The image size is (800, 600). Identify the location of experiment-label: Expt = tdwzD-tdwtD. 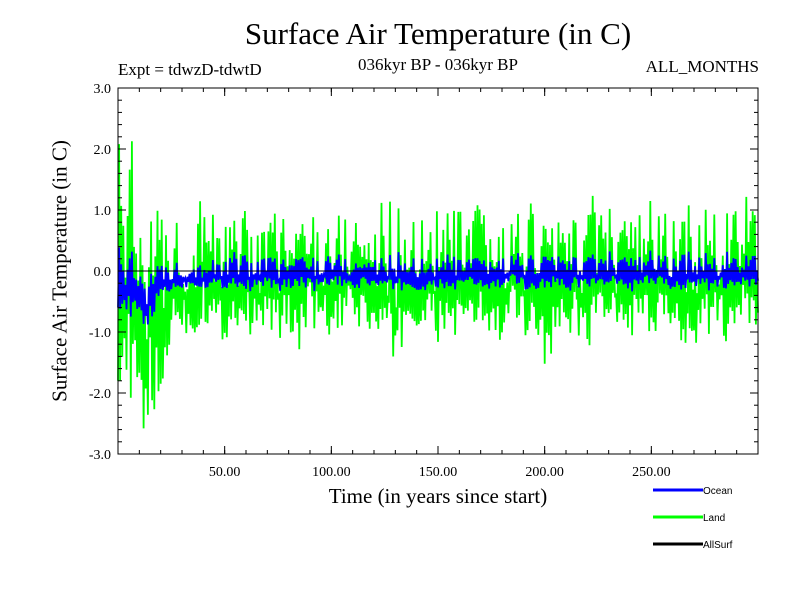
(190, 69).